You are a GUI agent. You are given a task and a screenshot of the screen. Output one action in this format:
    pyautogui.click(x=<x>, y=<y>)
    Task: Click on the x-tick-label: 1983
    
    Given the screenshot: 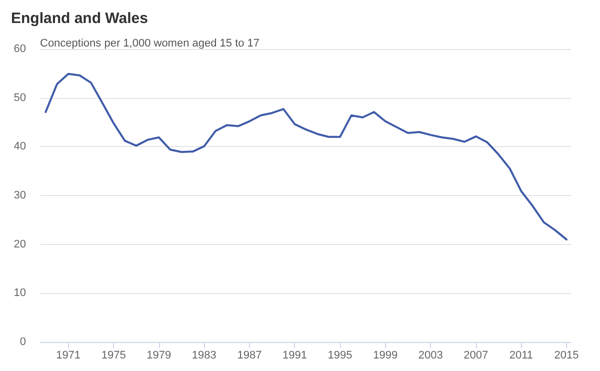 What is the action you would take?
    pyautogui.click(x=204, y=356)
    